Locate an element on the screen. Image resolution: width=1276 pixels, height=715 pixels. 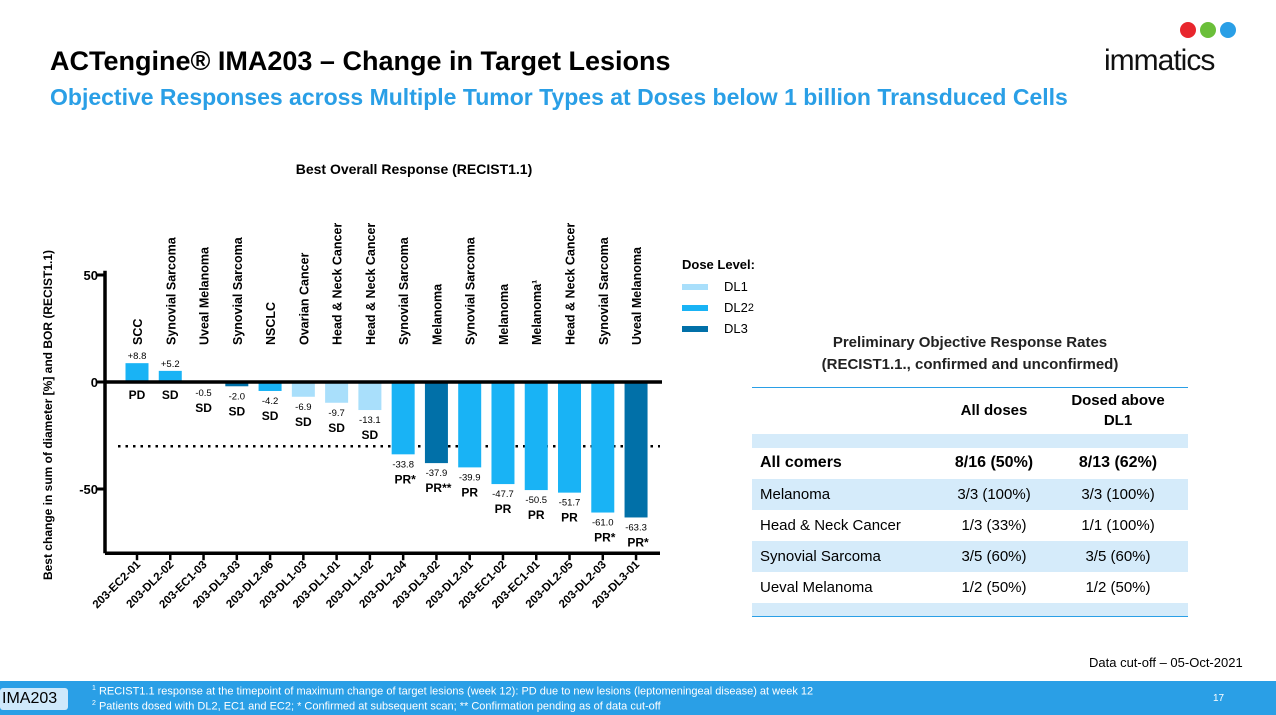
col-dosed-above-dl1: Dosed above DL1 is located at coordinates (1118, 410).